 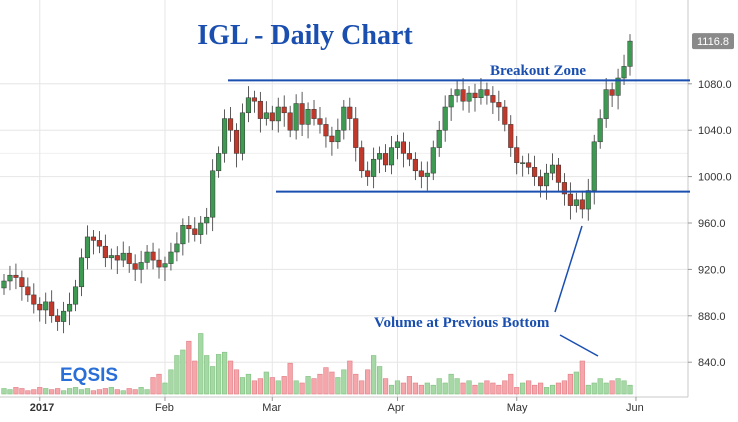 What do you see at coordinates (517, 408) in the screenshot?
I see `x-tick-label: May` at bounding box center [517, 408].